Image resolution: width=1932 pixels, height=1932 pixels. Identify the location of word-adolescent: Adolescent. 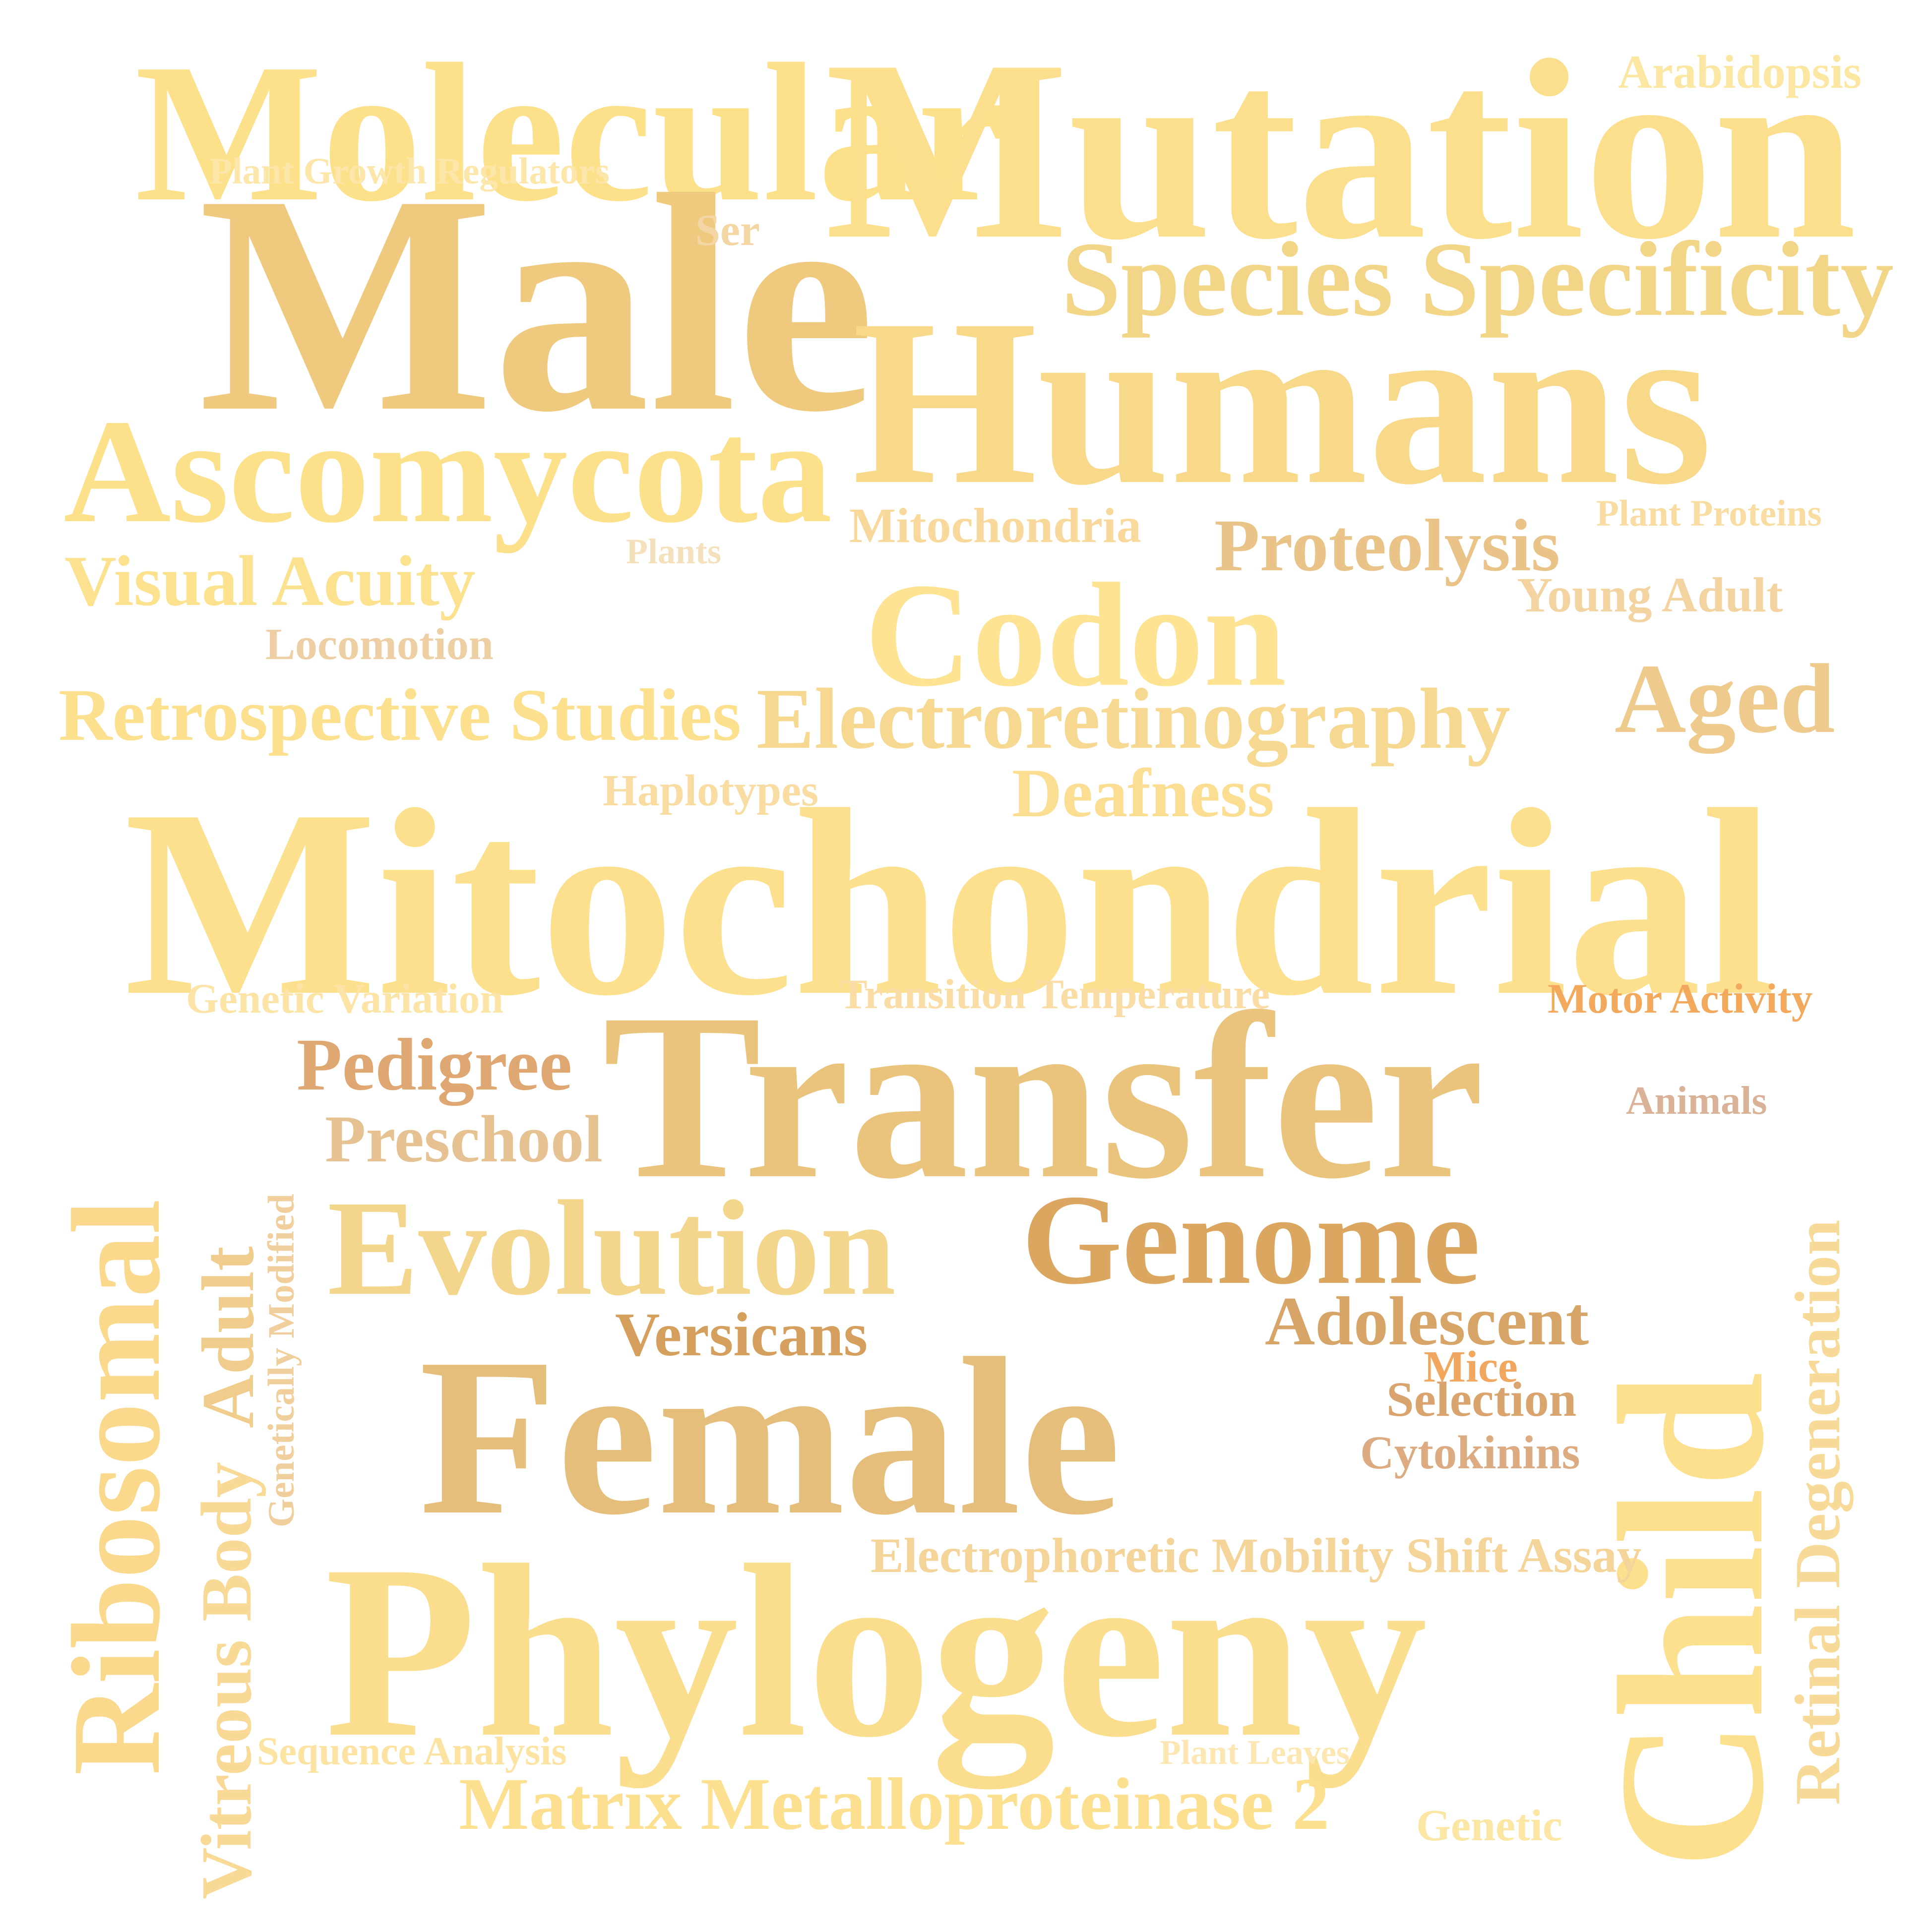
(1427, 1321).